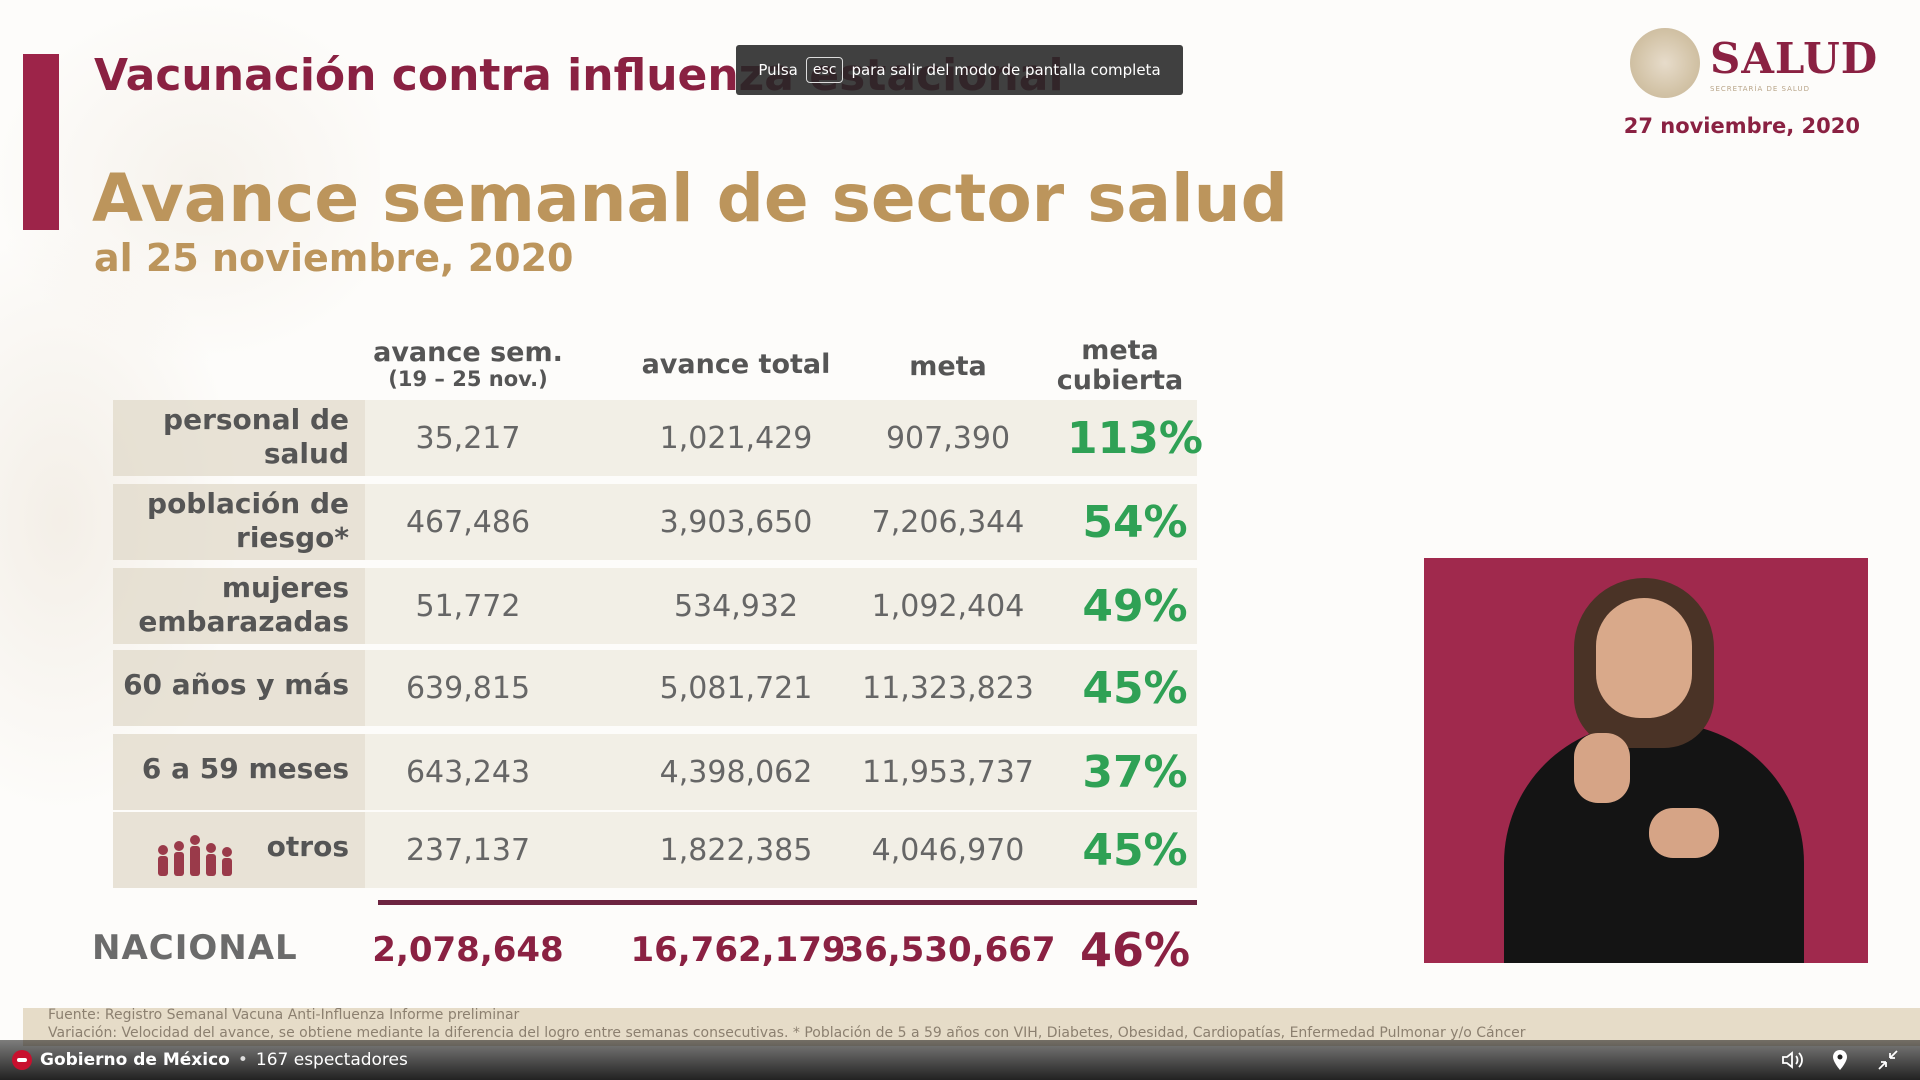 The height and width of the screenshot is (1080, 1920). What do you see at coordinates (1741, 126) in the screenshot?
I see `slide-date: 27 noviembre, 2020` at bounding box center [1741, 126].